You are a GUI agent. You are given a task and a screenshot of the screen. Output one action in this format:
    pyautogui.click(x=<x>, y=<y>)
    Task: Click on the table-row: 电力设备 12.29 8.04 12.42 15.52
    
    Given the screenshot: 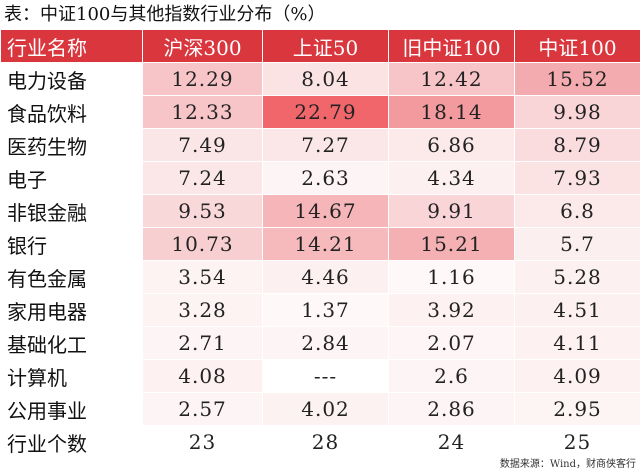 What is the action you would take?
    pyautogui.click(x=320, y=79)
    